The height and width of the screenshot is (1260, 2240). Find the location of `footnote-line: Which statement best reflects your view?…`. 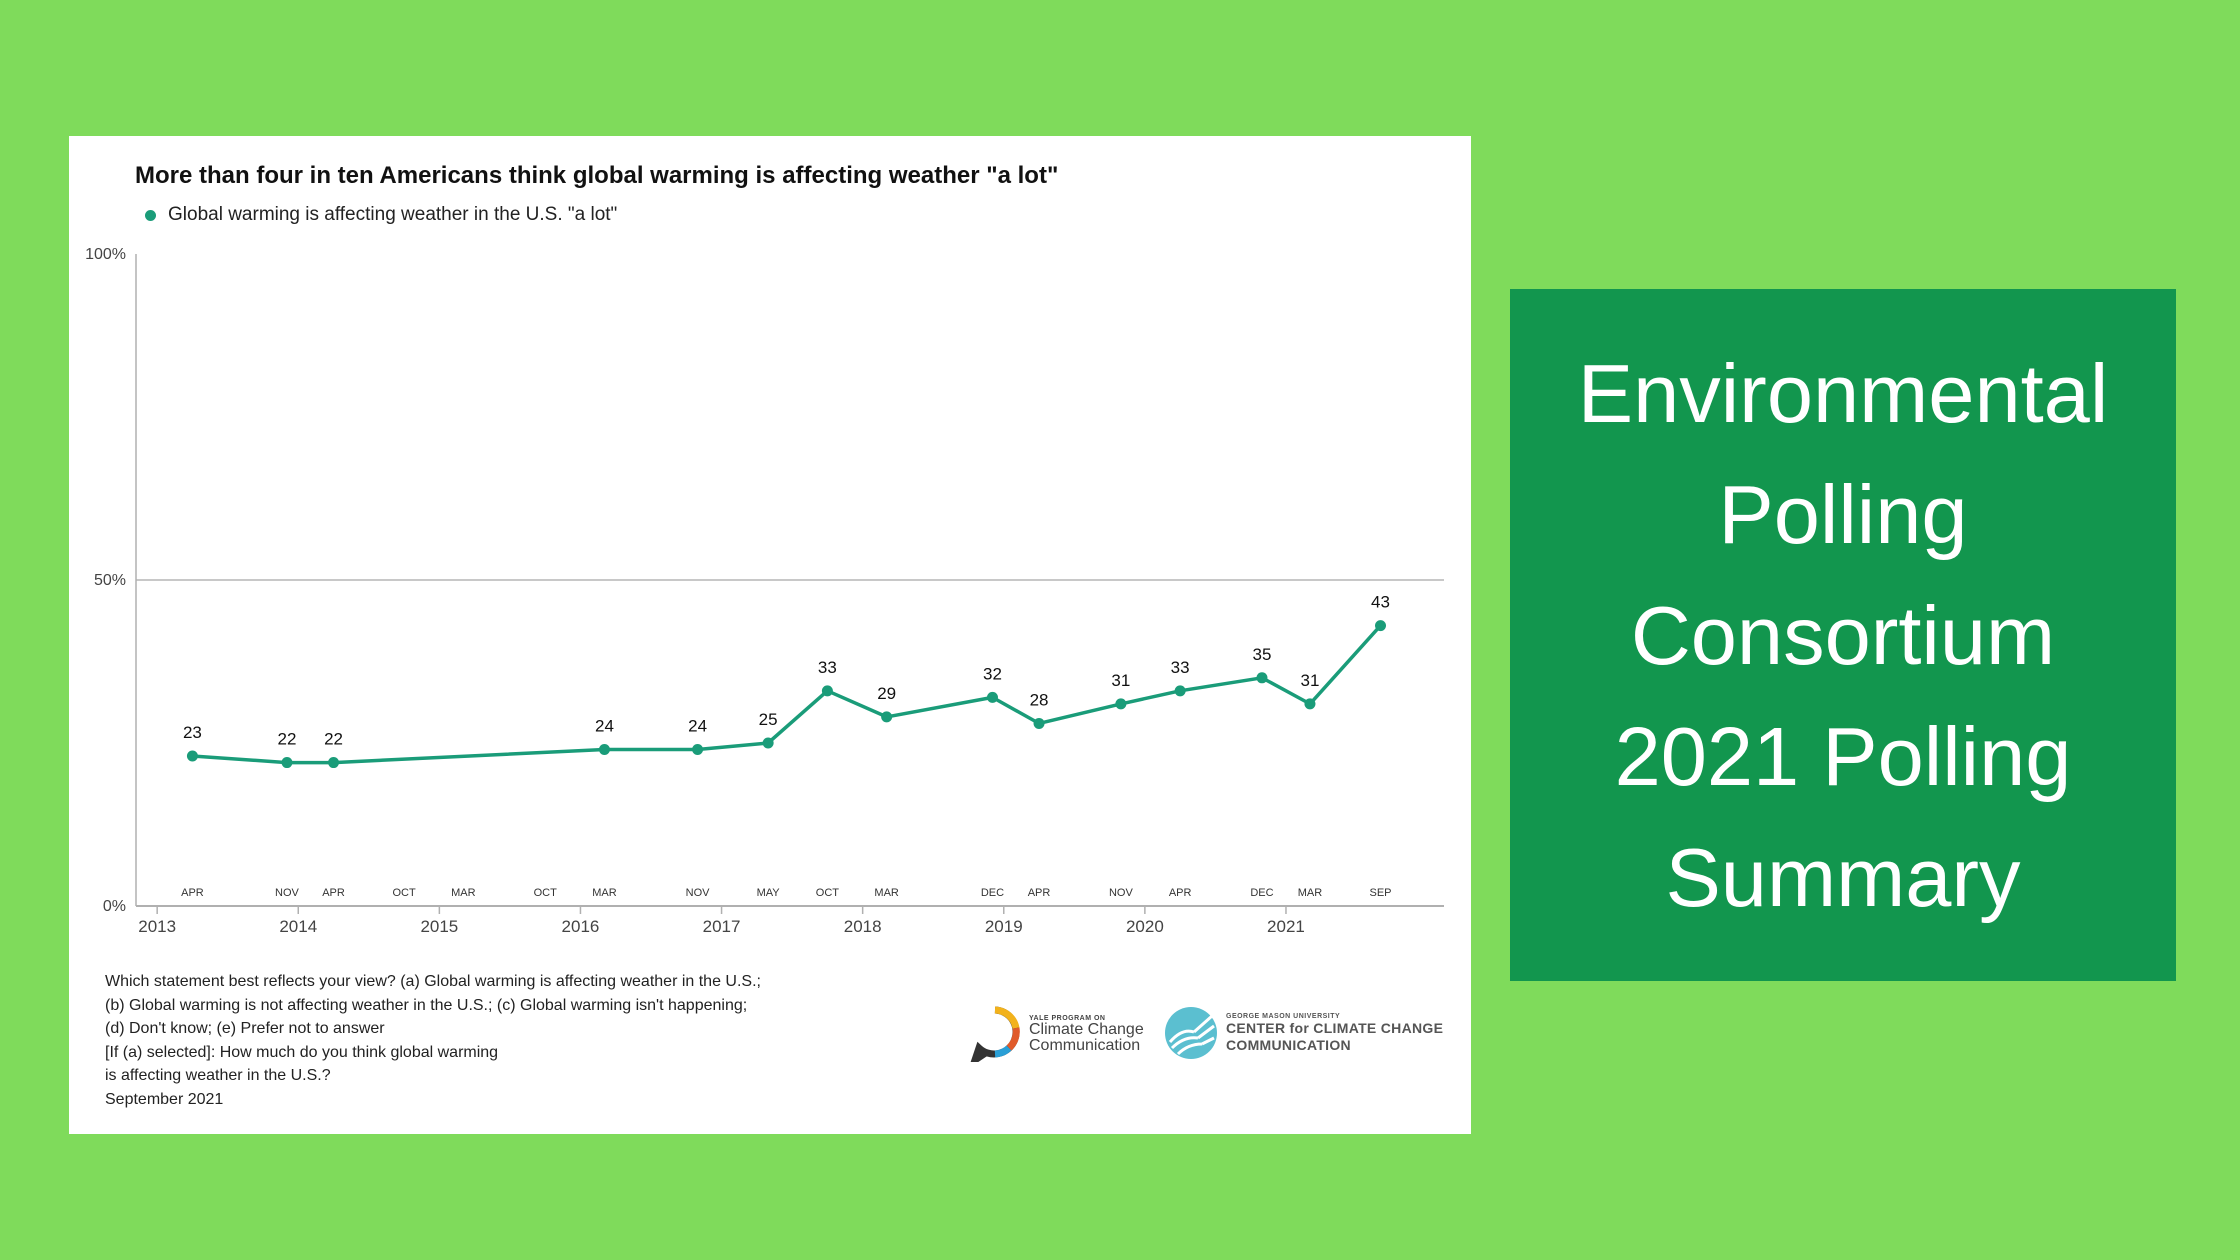

footnote-line: Which statement best reflects your view?… is located at coordinates (433, 981).